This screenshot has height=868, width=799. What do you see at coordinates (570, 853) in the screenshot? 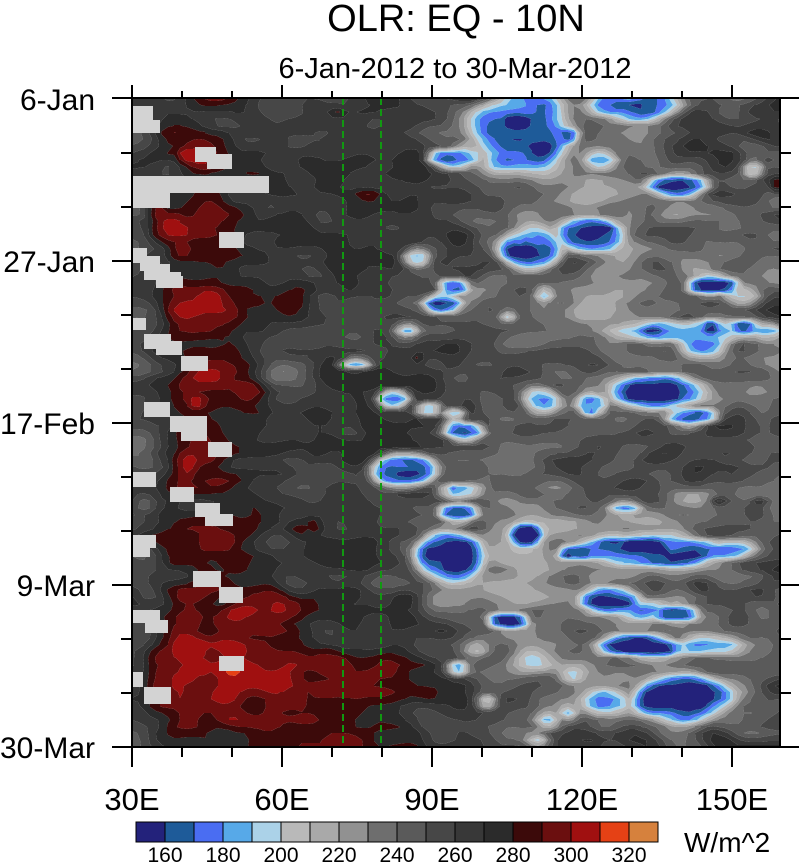
I see `svg-text: 300` at bounding box center [570, 853].